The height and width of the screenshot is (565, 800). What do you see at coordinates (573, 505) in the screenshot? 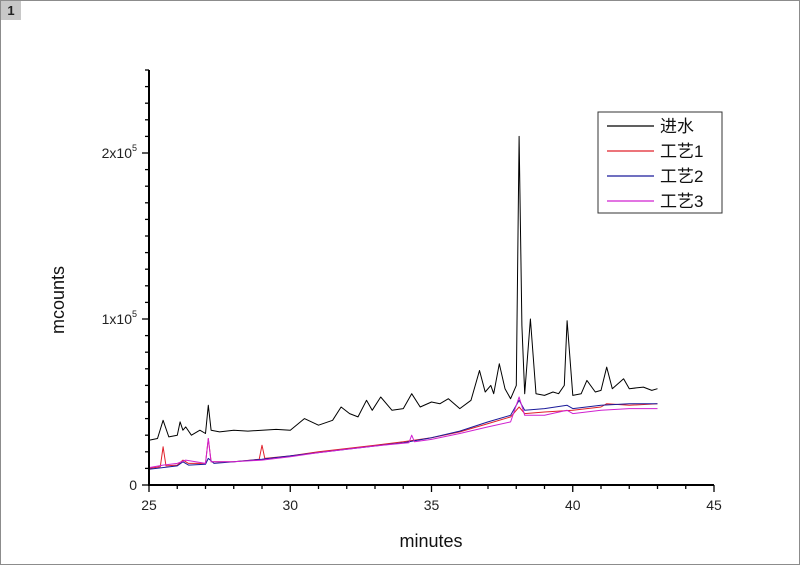
I see `x-tick-label: 40` at bounding box center [573, 505].